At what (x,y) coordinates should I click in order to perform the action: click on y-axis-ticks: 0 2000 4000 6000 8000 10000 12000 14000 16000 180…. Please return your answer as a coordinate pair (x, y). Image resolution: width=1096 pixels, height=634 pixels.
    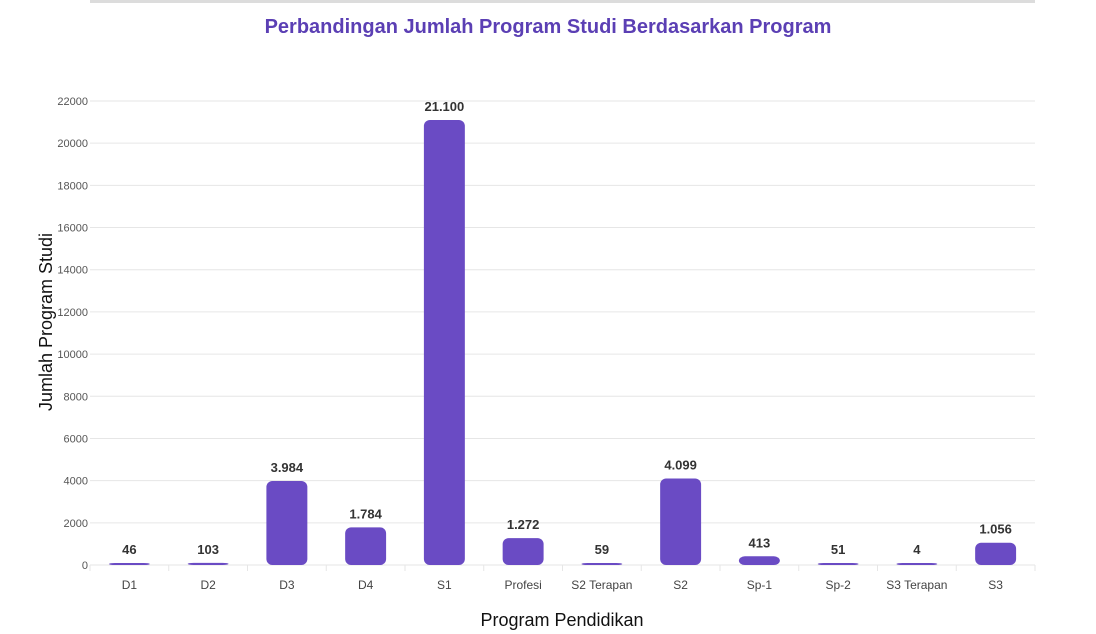
    Looking at the image, I should click on (72, 334).